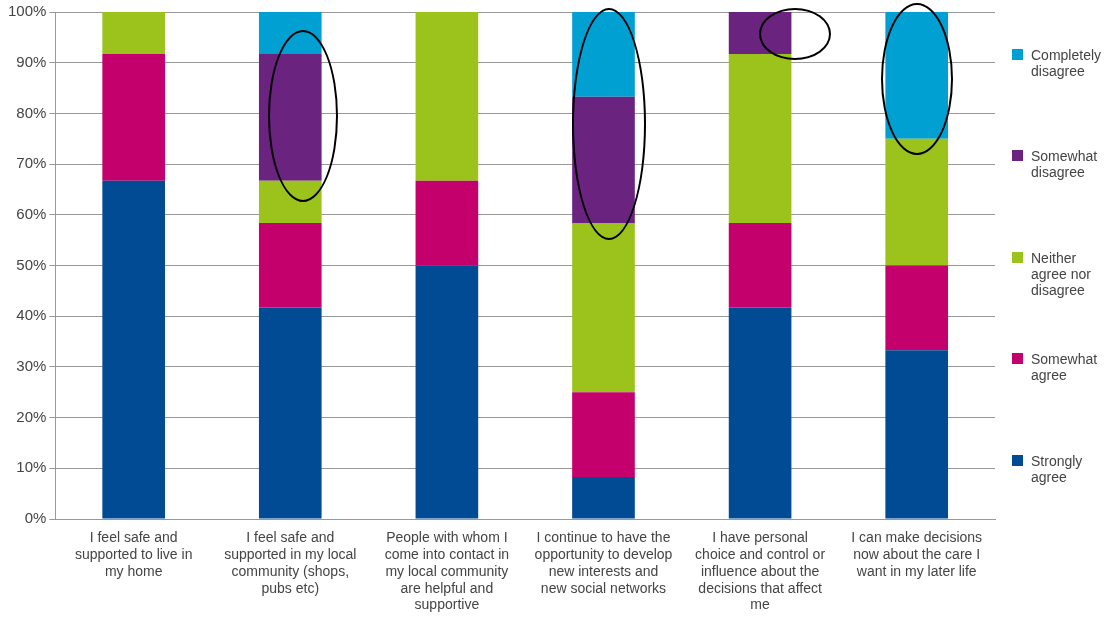  Describe the element at coordinates (31, 112) in the screenshot. I see `y-tick-label: 80%` at that location.